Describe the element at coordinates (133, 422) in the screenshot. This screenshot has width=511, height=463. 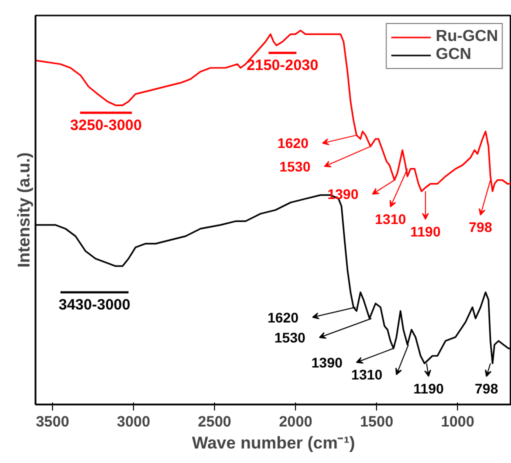
I see `x-tick-label: 3000` at that location.